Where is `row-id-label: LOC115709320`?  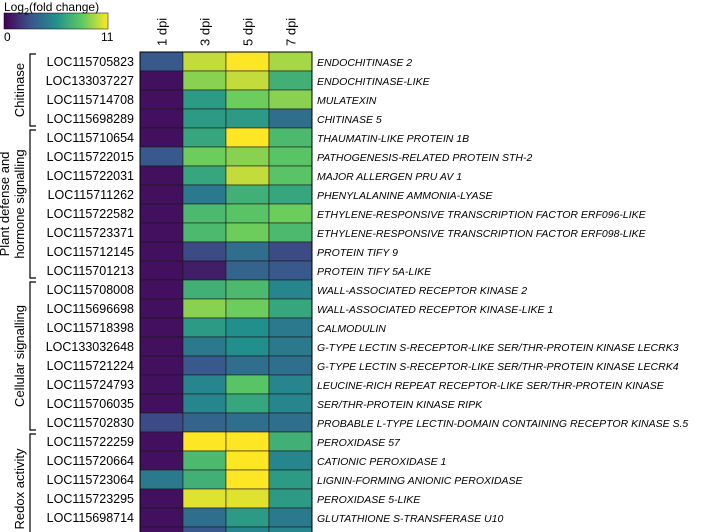 row-id-label: LOC115709320 is located at coordinates (90, 531).